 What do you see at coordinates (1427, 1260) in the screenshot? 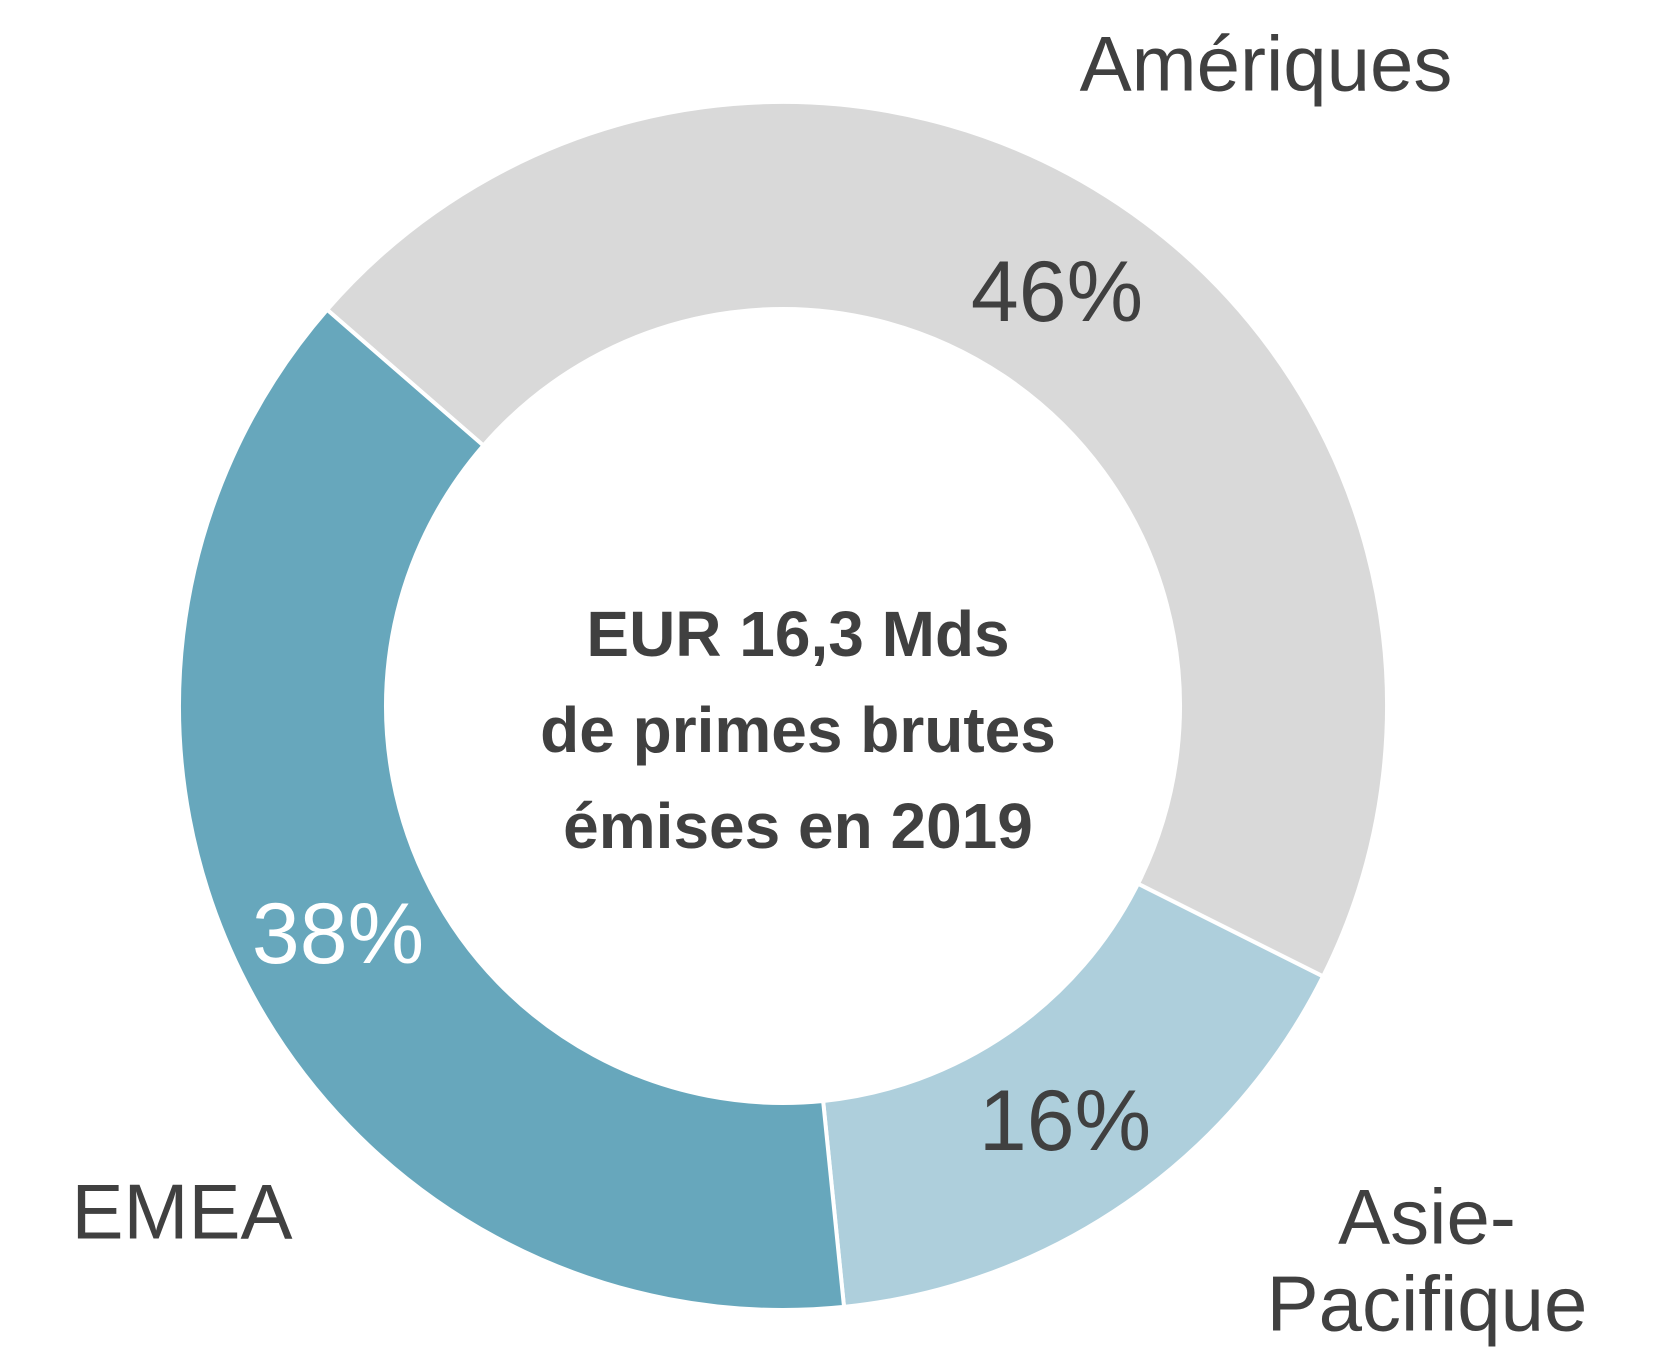
I see `category-label: Asie- Pacifique` at bounding box center [1427, 1260].